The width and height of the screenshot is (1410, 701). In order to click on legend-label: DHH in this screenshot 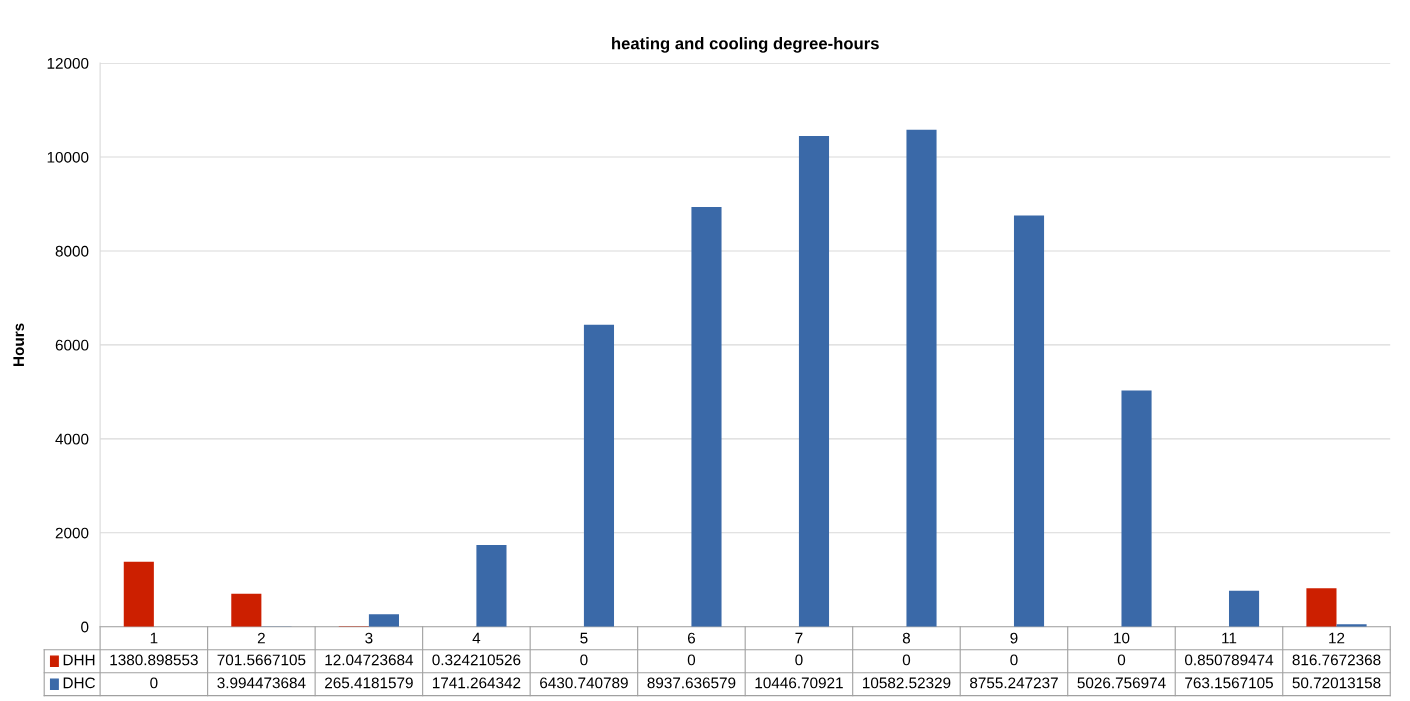, I will do `click(79, 660)`.